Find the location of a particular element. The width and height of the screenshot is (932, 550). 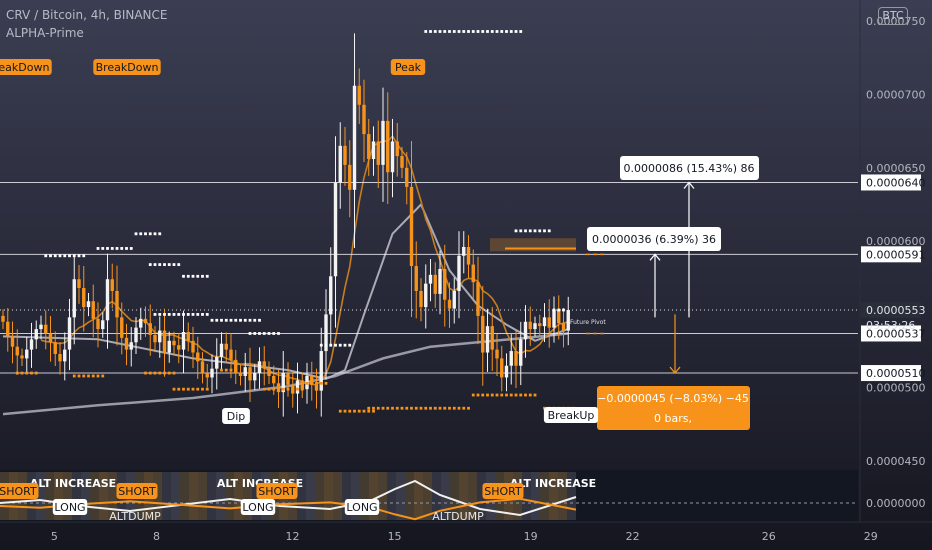

price-line-label-box is located at coordinates (891, 254).